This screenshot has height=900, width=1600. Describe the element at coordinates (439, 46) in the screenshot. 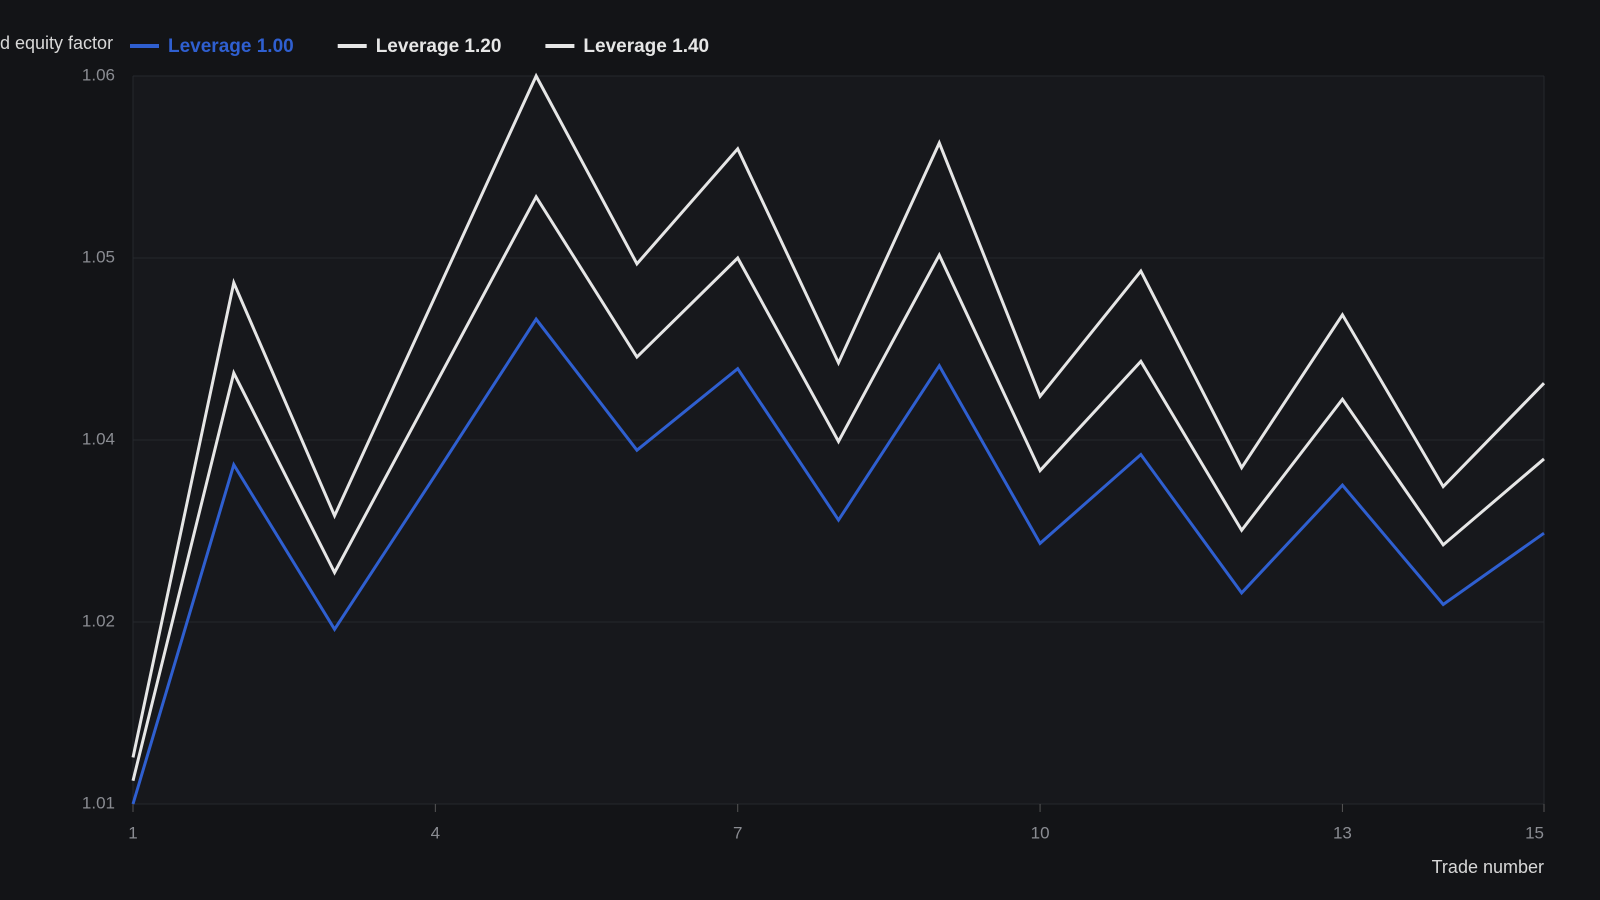

I see `legend-label: Leverage 1.20` at that location.